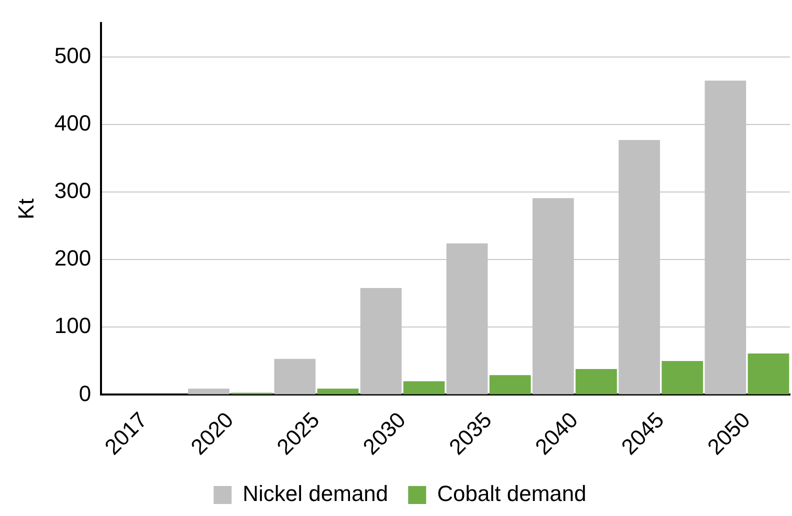 This screenshot has width=792, height=516. What do you see at coordinates (511, 493) in the screenshot?
I see `legend-label: Cobalt demand` at bounding box center [511, 493].